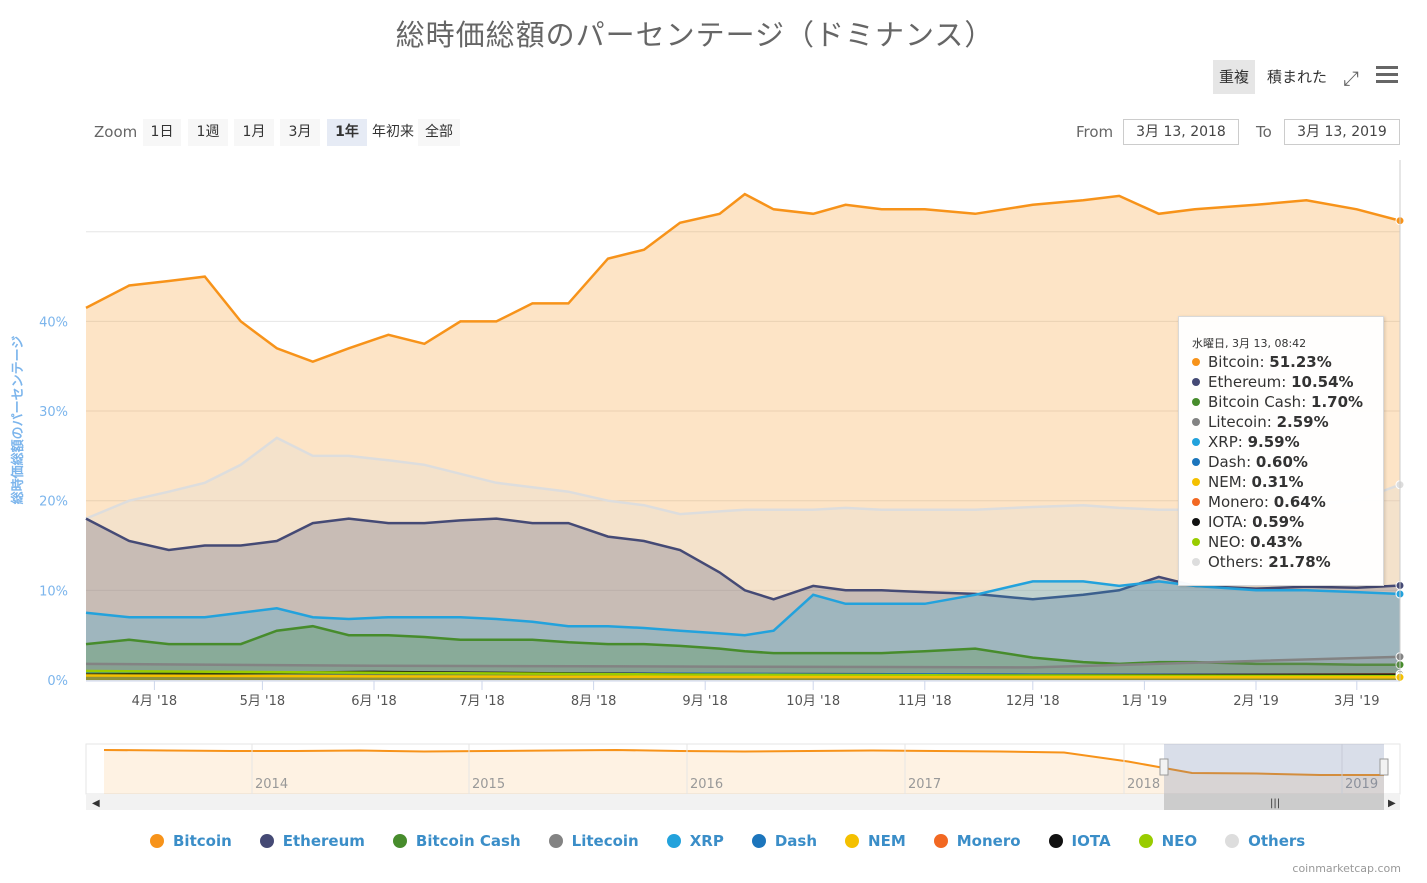  What do you see at coordinates (1265, 841) in the screenshot?
I see `legend-item: Others` at bounding box center [1265, 841].